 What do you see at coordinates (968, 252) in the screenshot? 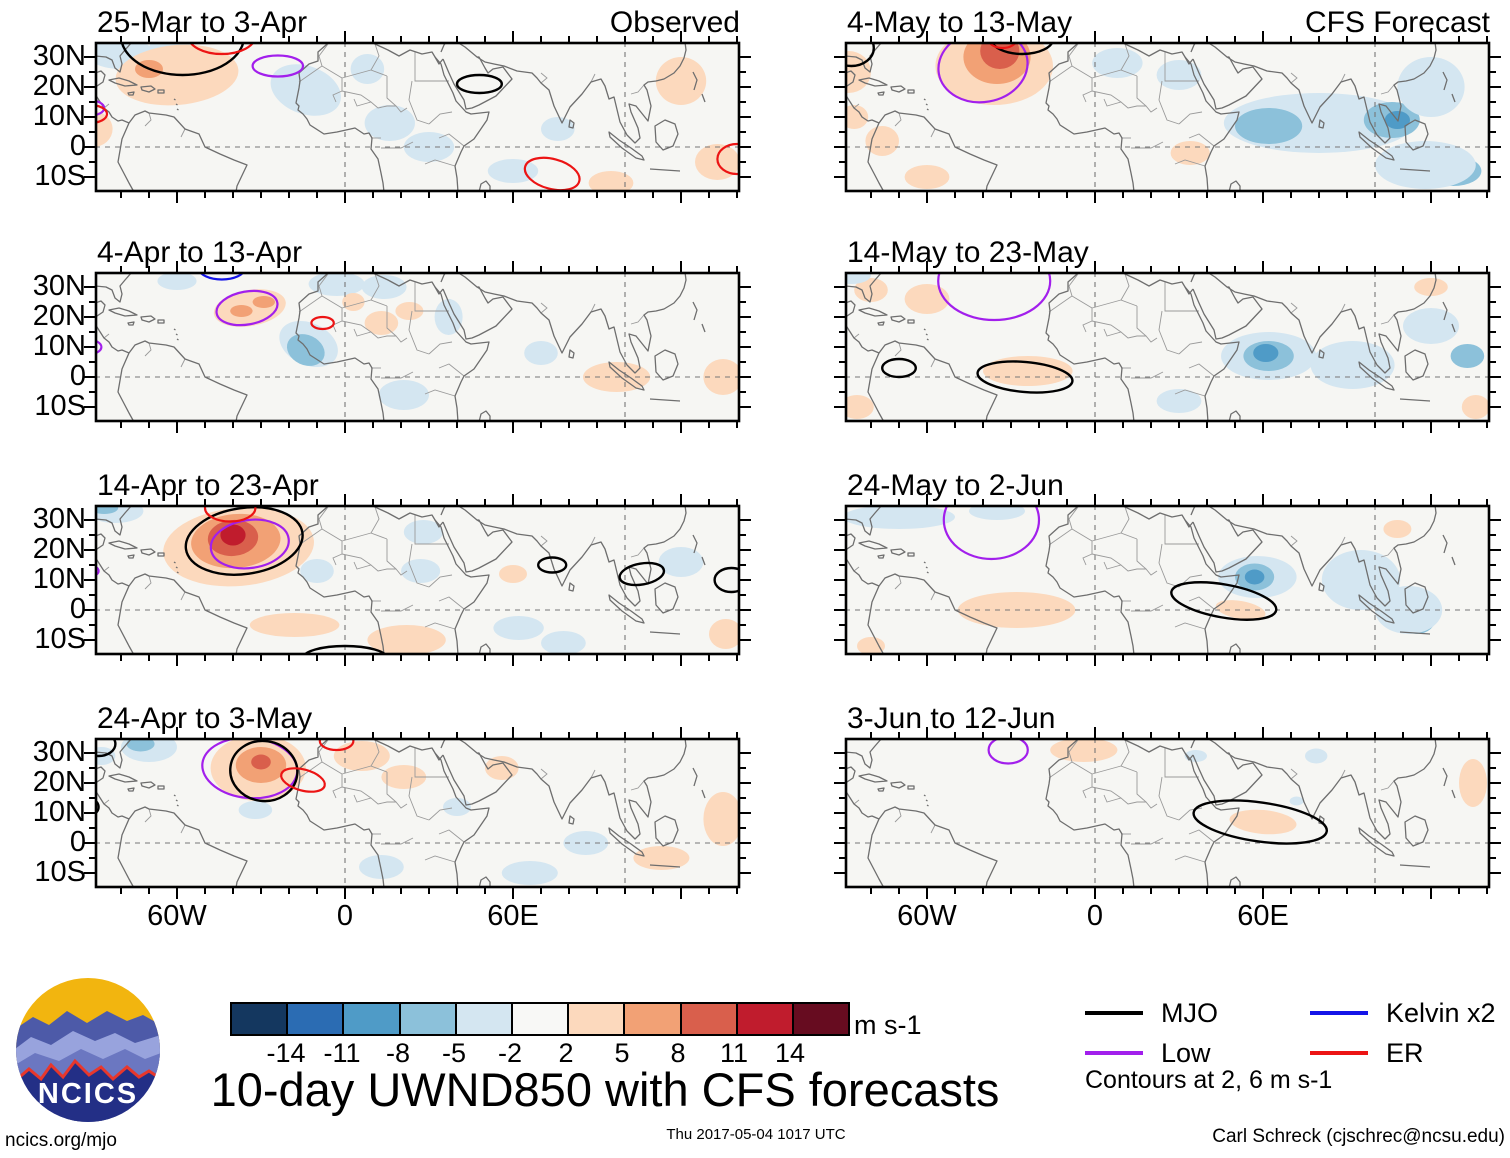
I see `panel-title: 14-May to 23-May` at bounding box center [968, 252].